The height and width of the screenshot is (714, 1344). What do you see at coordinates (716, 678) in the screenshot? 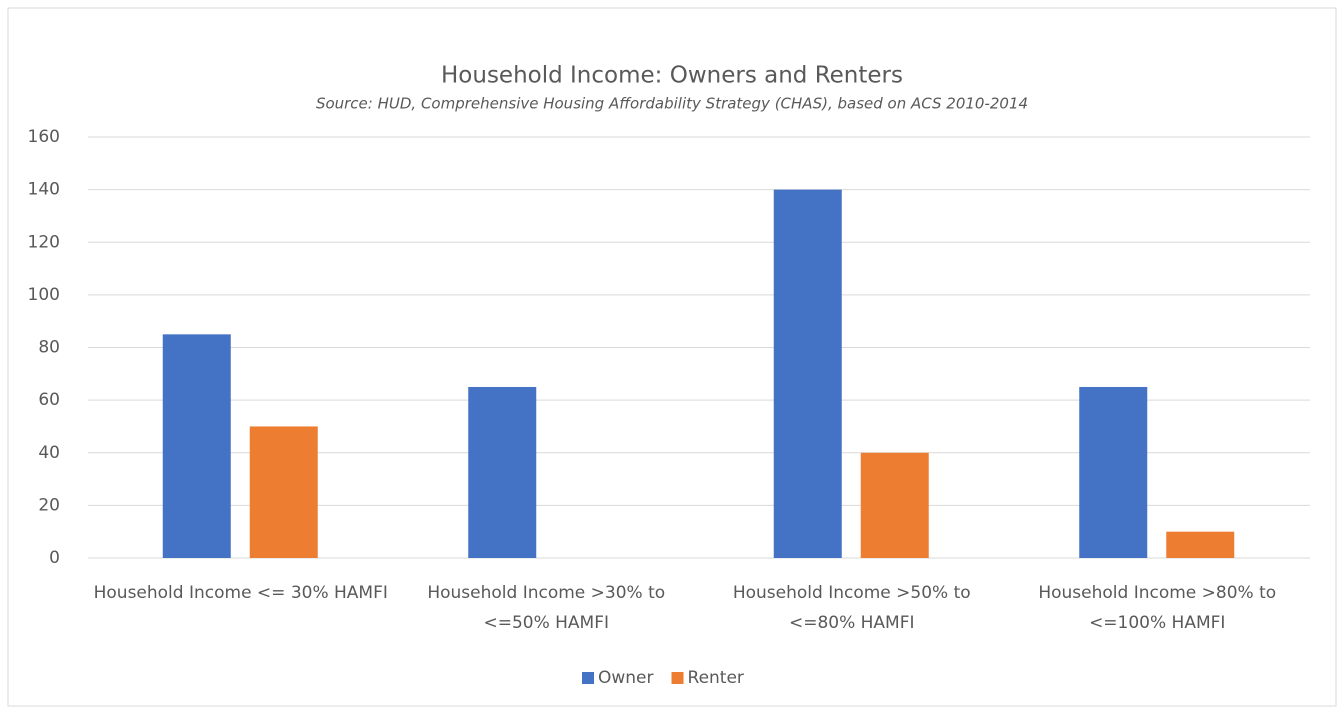
I see `legend-label: Renter` at bounding box center [716, 678].